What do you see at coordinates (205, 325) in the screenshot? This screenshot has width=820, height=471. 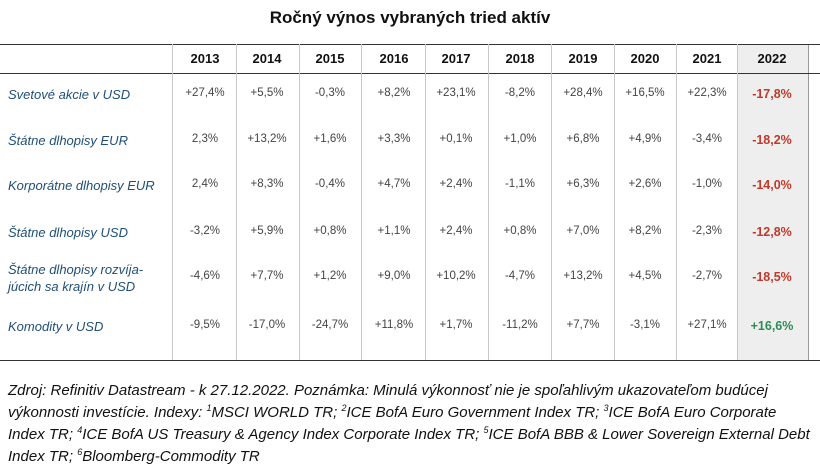 I see `value-cell: -9,5%` at bounding box center [205, 325].